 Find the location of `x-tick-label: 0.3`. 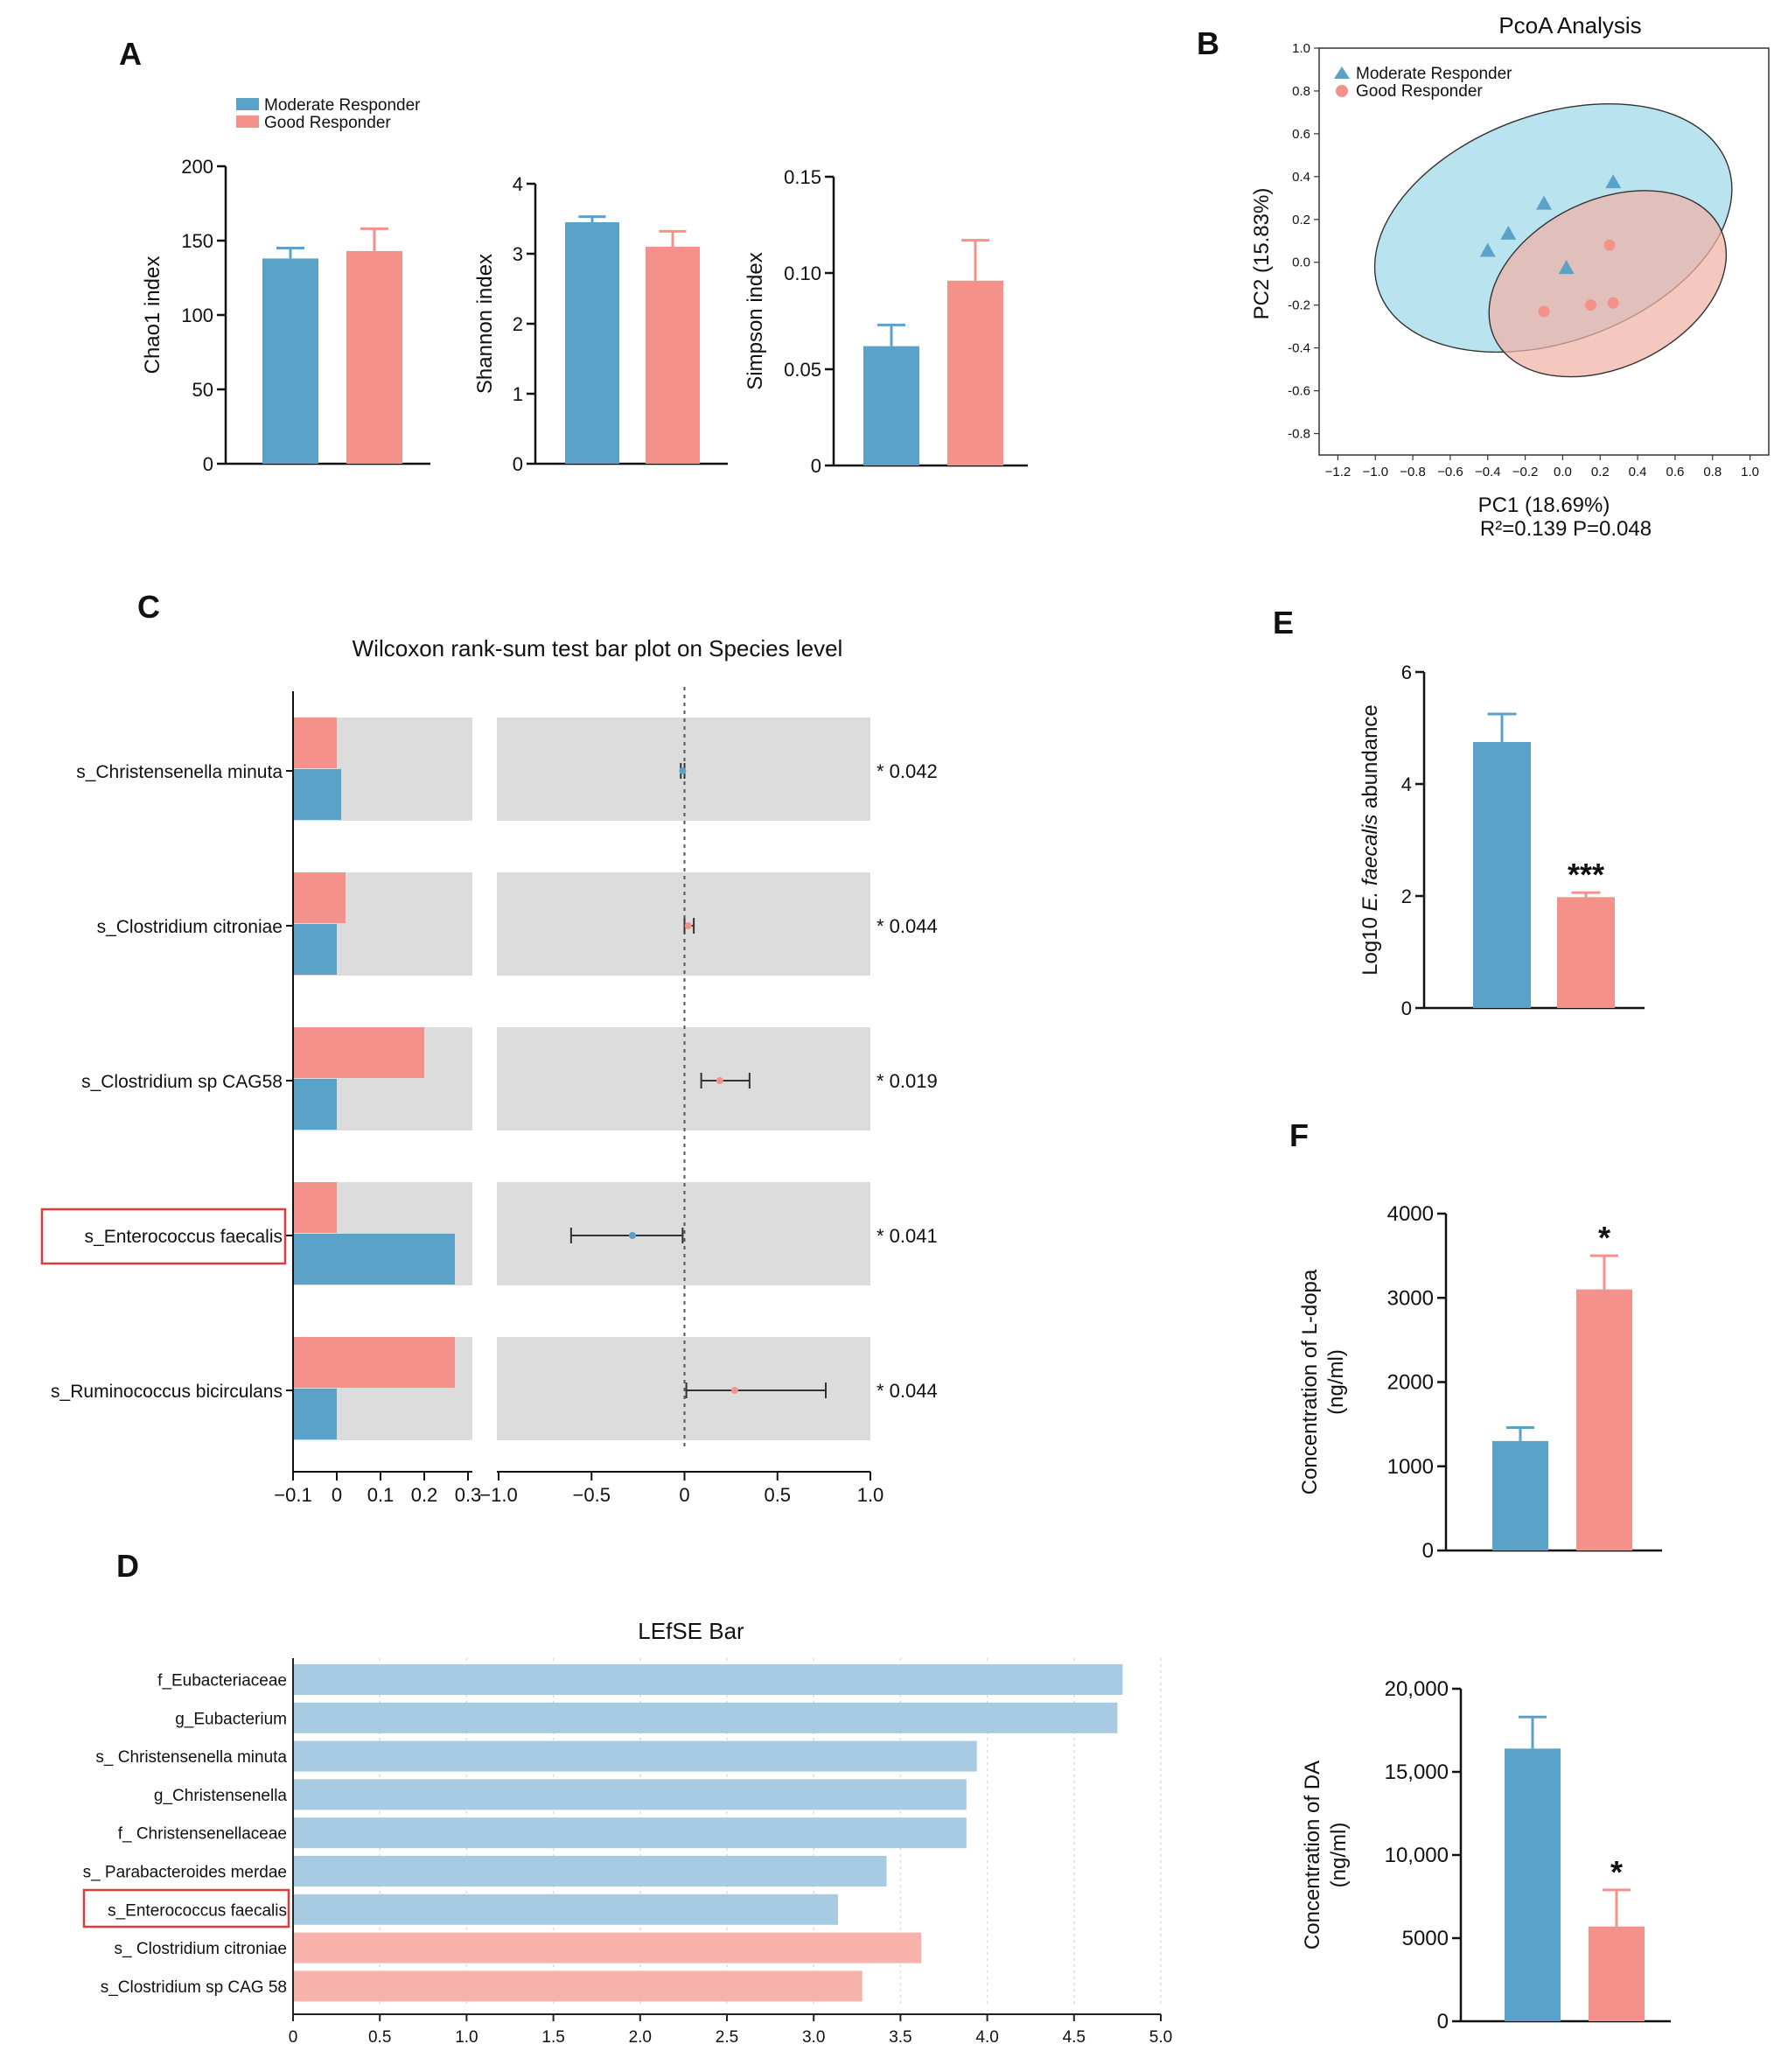

x-tick-label: 0.3 is located at coordinates (468, 1495).